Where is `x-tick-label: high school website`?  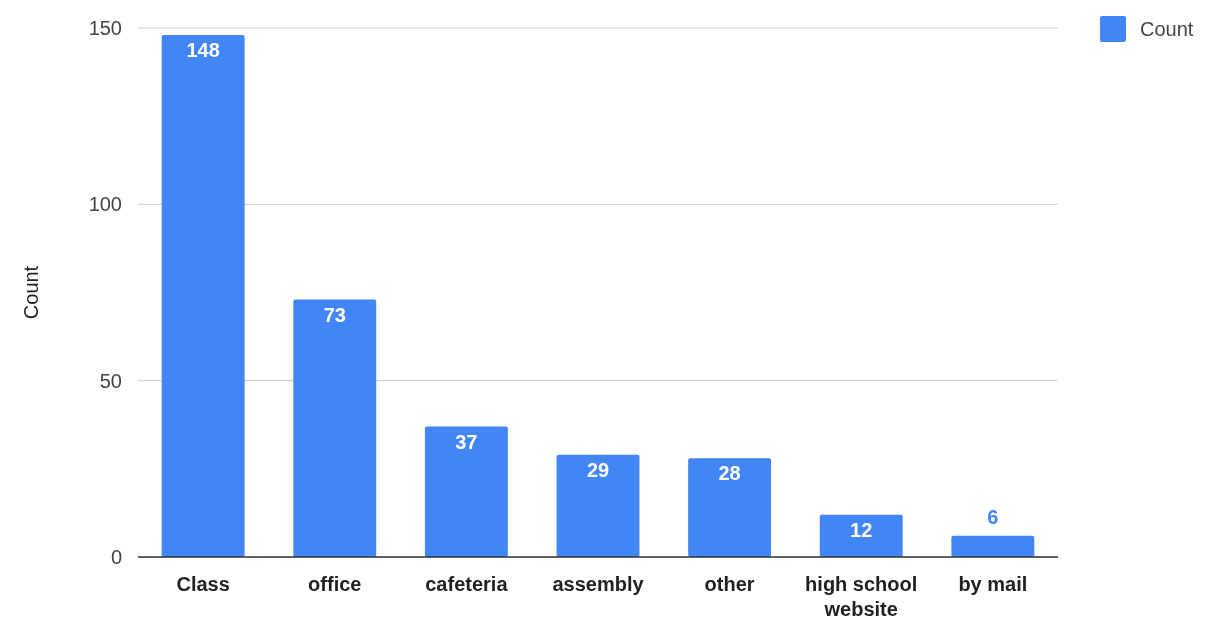 x-tick-label: high school website is located at coordinates (861, 596).